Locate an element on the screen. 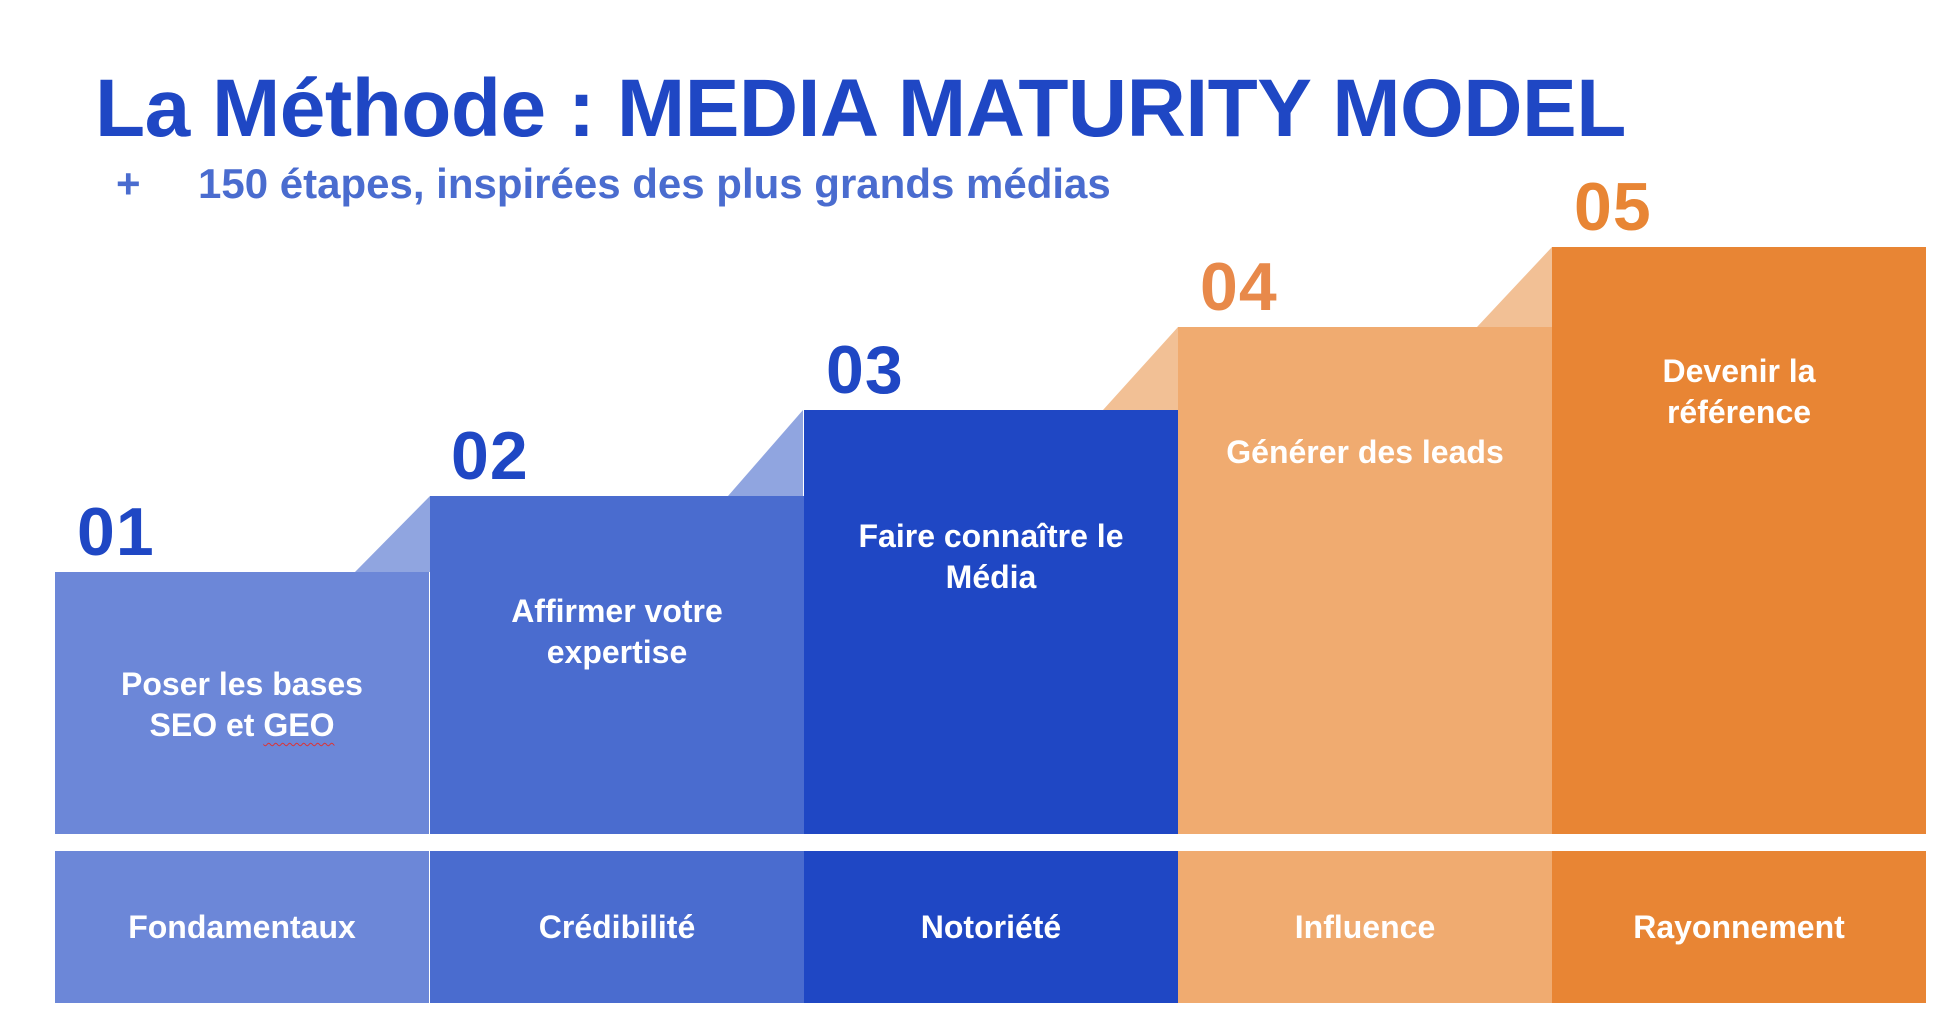 The width and height of the screenshot is (1936, 1014). step-block-05: Devenir la référence is located at coordinates (1739, 540).